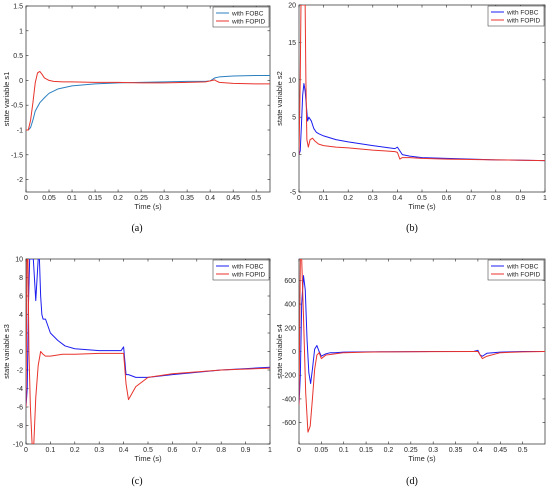 Image resolution: width=550 pixels, height=490 pixels. Describe the element at coordinates (292, 6) in the screenshot. I see `y-tick-label: 20` at that location.